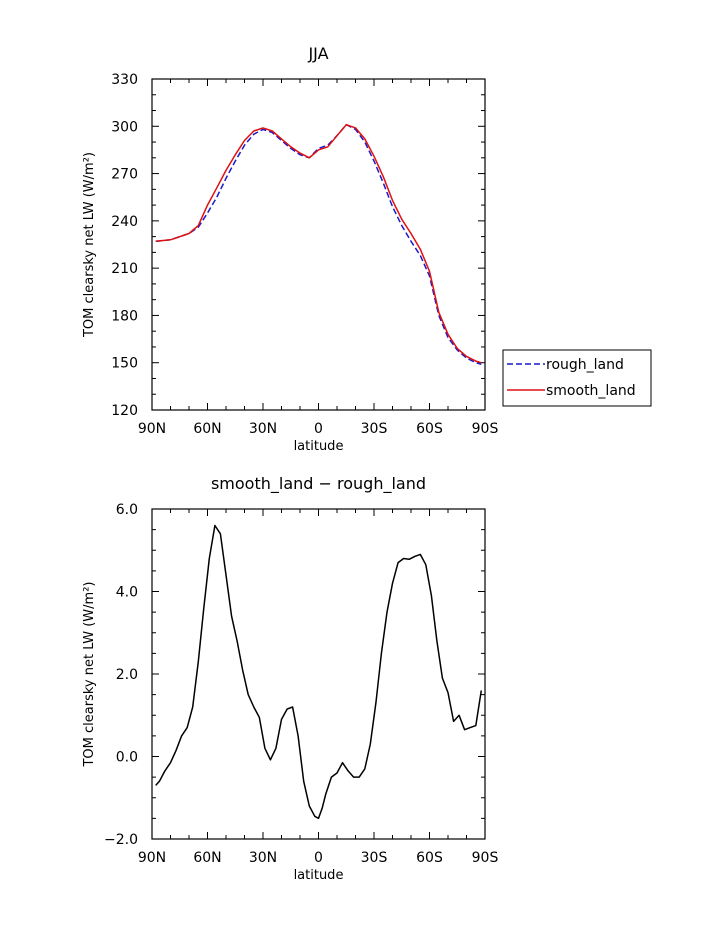  Describe the element at coordinates (124, 316) in the screenshot. I see `y-tick-label: 180` at that location.